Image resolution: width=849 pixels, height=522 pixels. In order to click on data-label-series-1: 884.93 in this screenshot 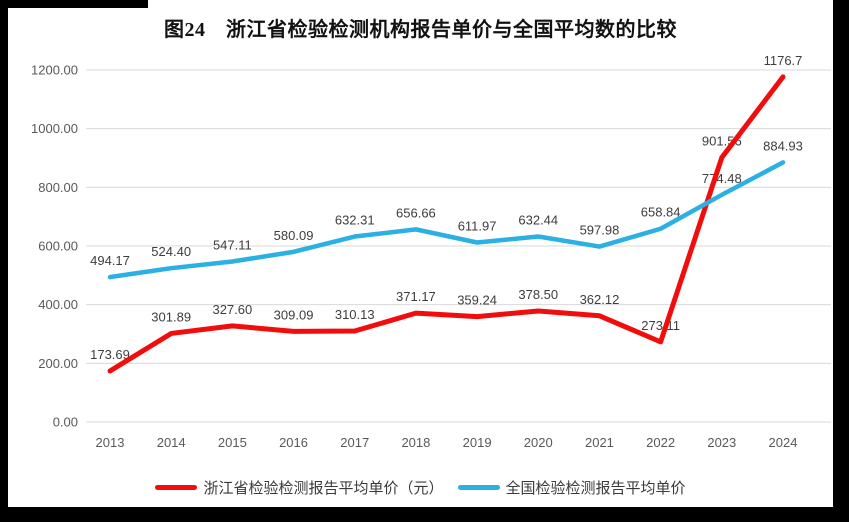, I will do `click(783, 145)`.